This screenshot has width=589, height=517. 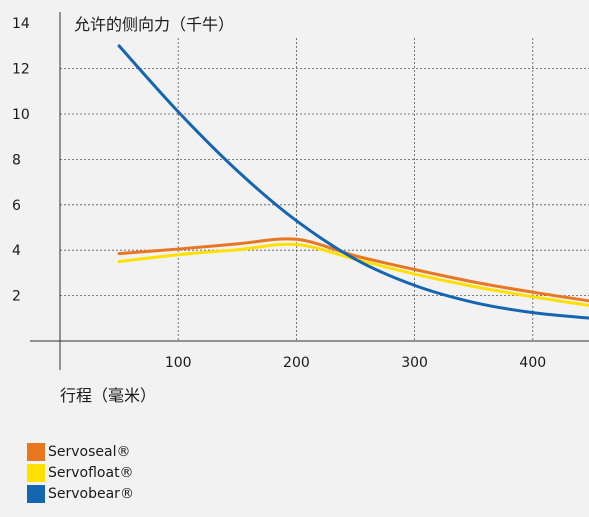 I want to click on x-tick-label: 400, so click(x=532, y=363).